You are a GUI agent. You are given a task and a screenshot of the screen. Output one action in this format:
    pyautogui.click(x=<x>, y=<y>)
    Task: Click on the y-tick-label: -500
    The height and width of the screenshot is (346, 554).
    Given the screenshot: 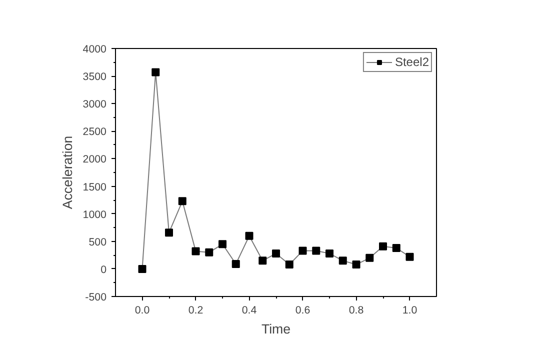 What is the action you would take?
    pyautogui.click(x=96, y=298)
    